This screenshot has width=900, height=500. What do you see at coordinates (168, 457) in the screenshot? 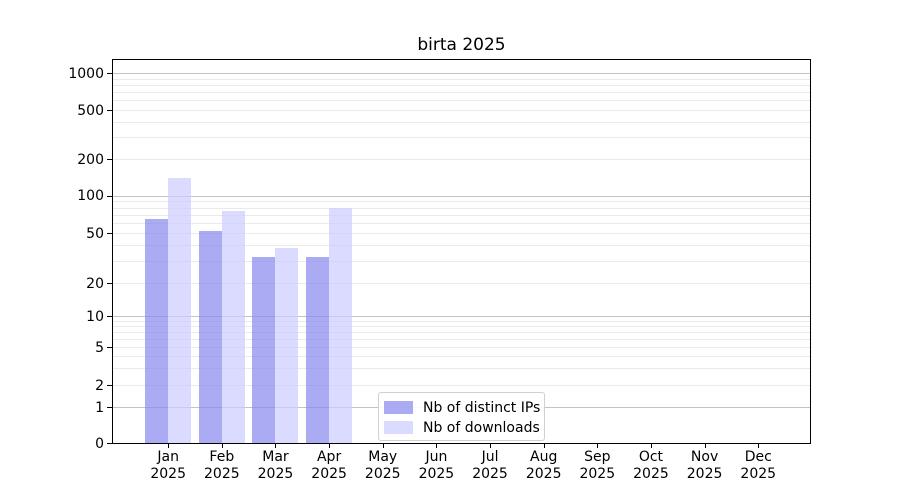
I see `x-tick-month: Jan` at bounding box center [168, 457].